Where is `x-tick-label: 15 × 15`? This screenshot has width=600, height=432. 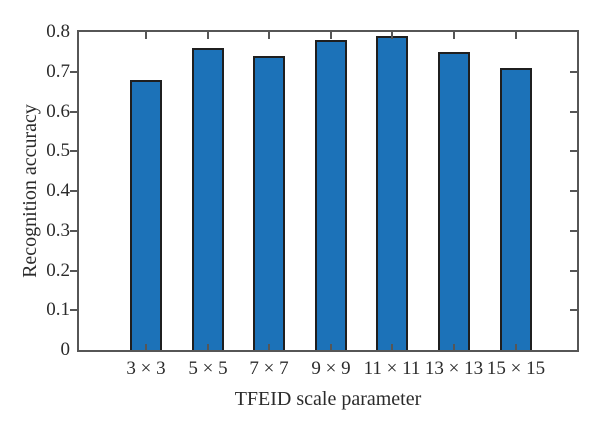
x-tick-label: 15 × 15 is located at coordinates (516, 368).